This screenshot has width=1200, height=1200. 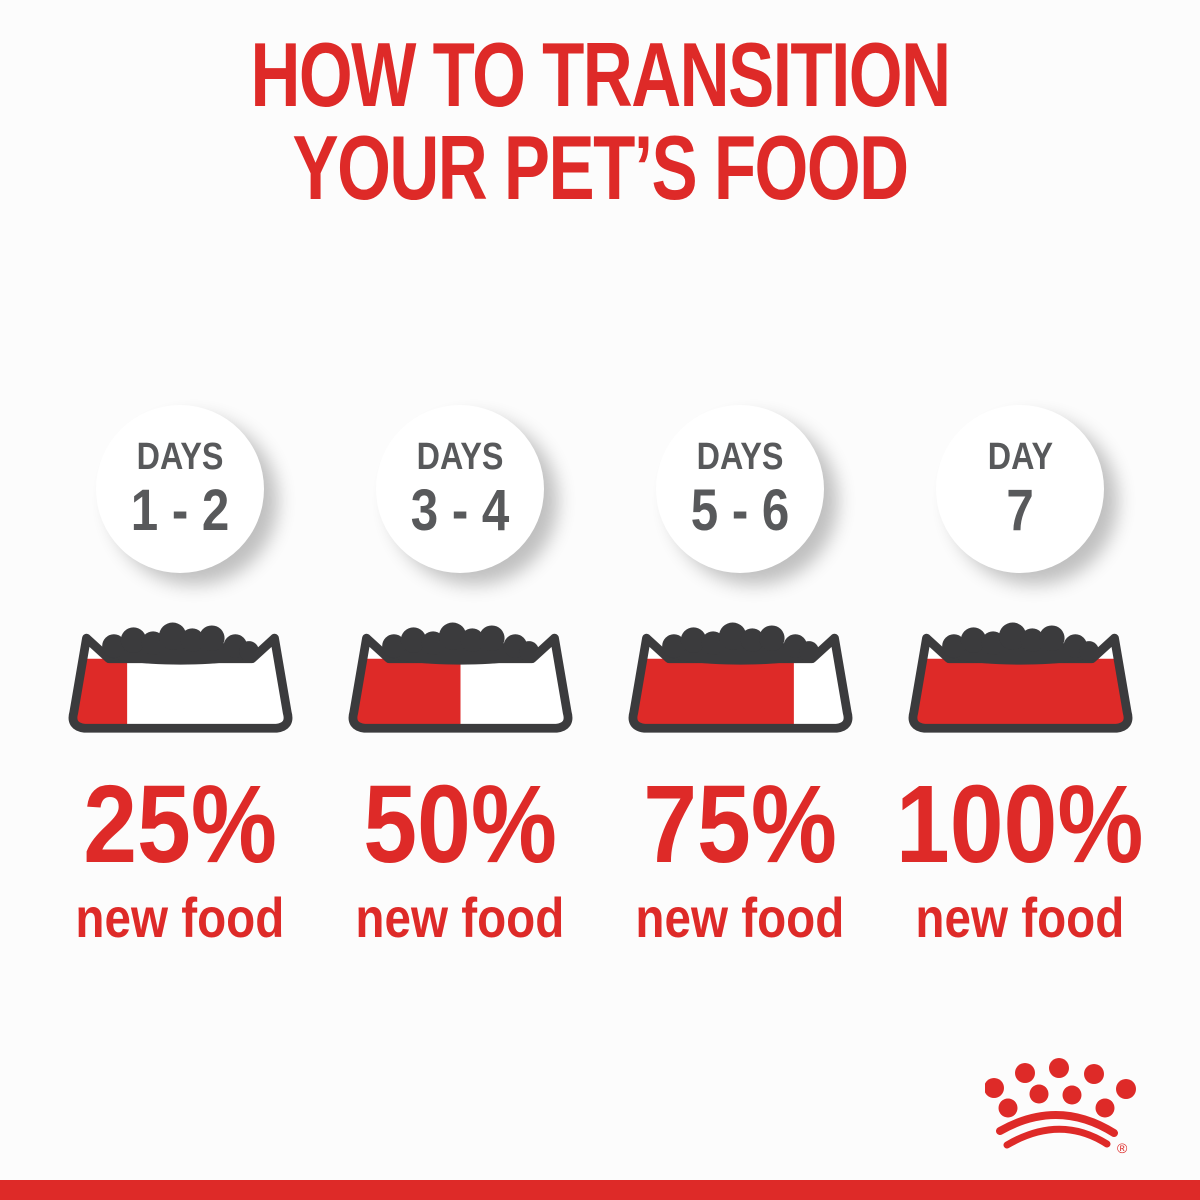 What do you see at coordinates (460, 510) in the screenshot?
I see `day-range: 3 - 4` at bounding box center [460, 510].